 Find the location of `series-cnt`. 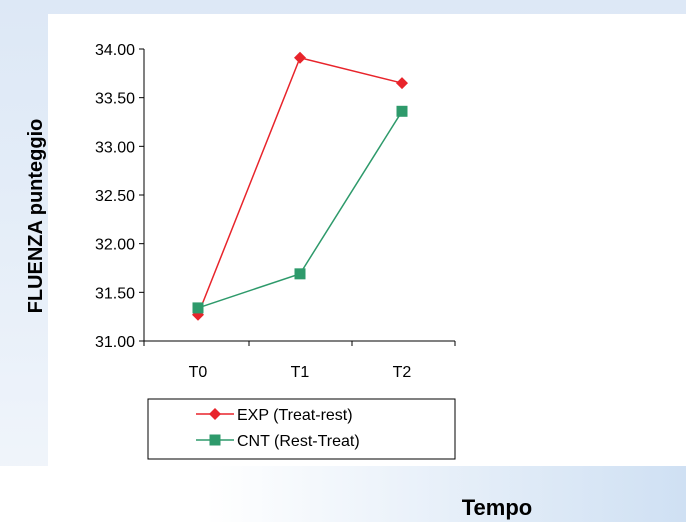

series-cnt is located at coordinates (300, 209).